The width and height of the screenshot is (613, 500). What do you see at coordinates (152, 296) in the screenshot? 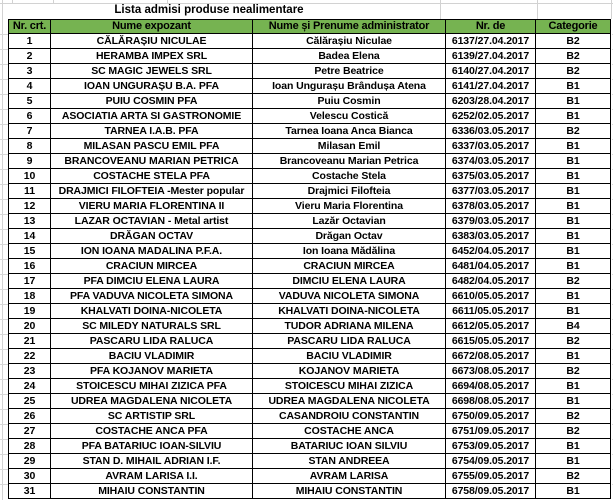
I see `expozant-cell: PFA VADUVA NICOLETA SIMONA` at bounding box center [152, 296].